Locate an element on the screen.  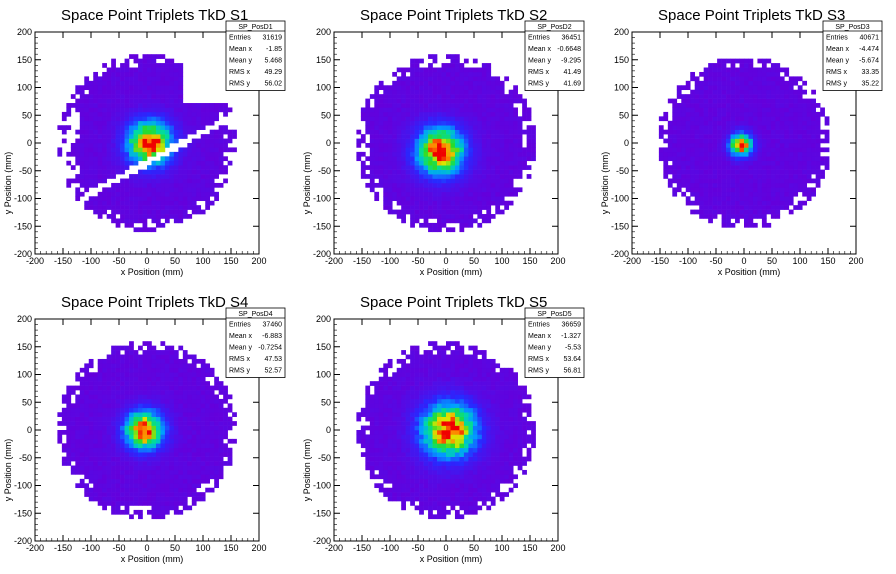
x-tick-label: -200 is located at coordinates (35, 261).